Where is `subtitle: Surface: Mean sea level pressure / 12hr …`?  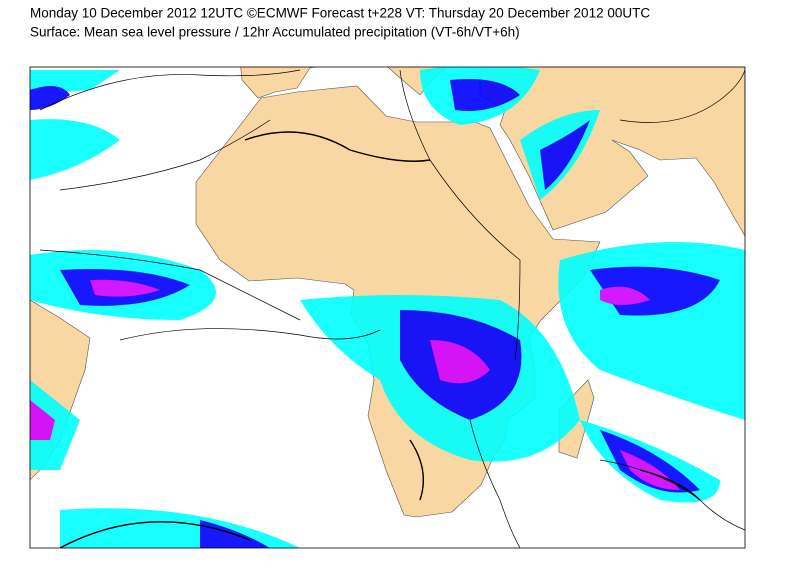 subtitle: Surface: Mean sea level pressure / 12hr … is located at coordinates (275, 32).